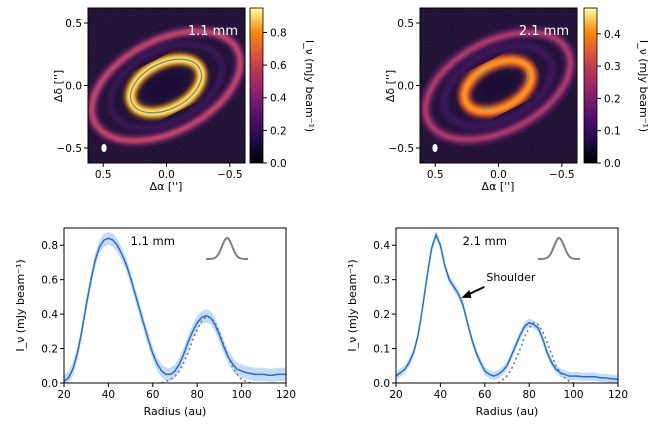 The image size is (650, 425). What do you see at coordinates (612, 132) in the screenshot?
I see `colorbar-tick-label: 0.1` at bounding box center [612, 132].